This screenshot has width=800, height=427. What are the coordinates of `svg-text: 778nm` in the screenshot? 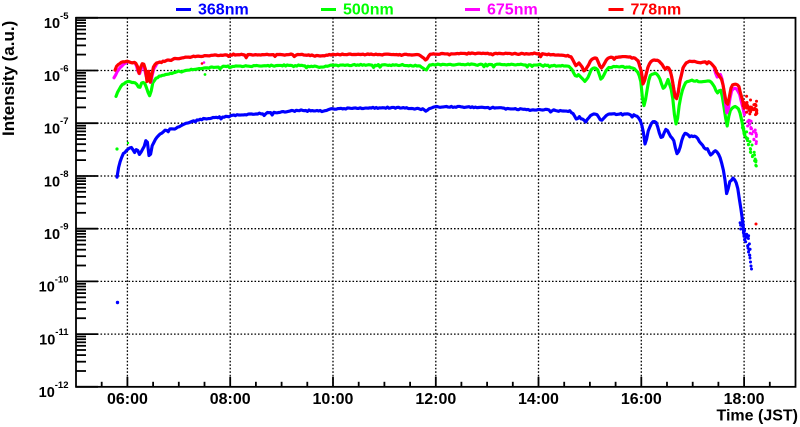 It's located at (656, 10).